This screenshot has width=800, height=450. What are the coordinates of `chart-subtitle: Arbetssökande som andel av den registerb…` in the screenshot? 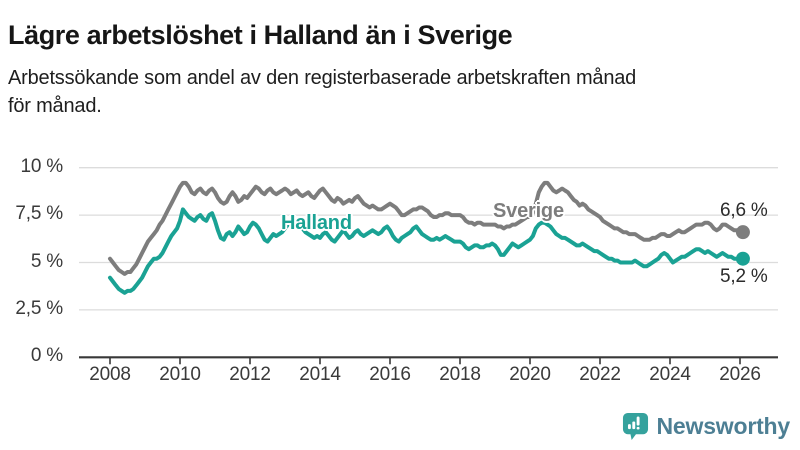 It's located at (398, 92).